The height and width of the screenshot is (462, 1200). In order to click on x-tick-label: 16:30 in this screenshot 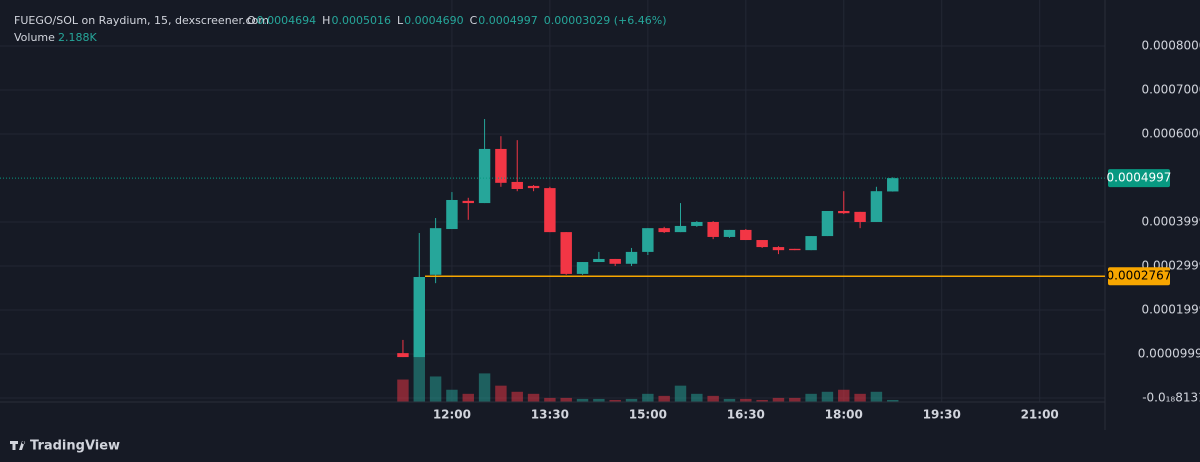, I will do `click(746, 415)`.